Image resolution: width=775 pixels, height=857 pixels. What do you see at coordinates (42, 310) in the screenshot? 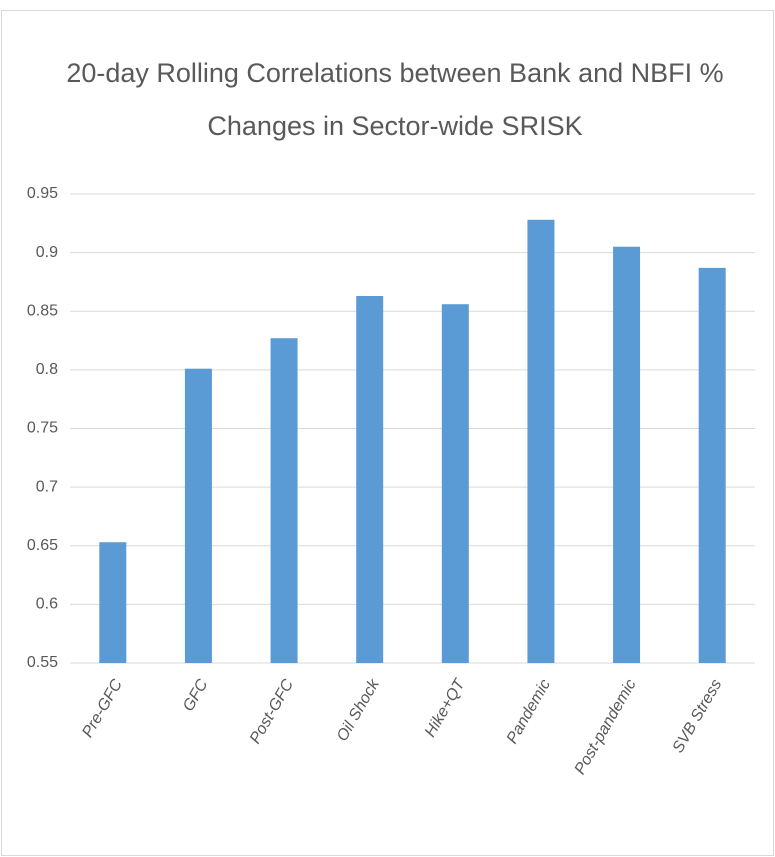
I see `y-tick-label: 0.85` at bounding box center [42, 310].